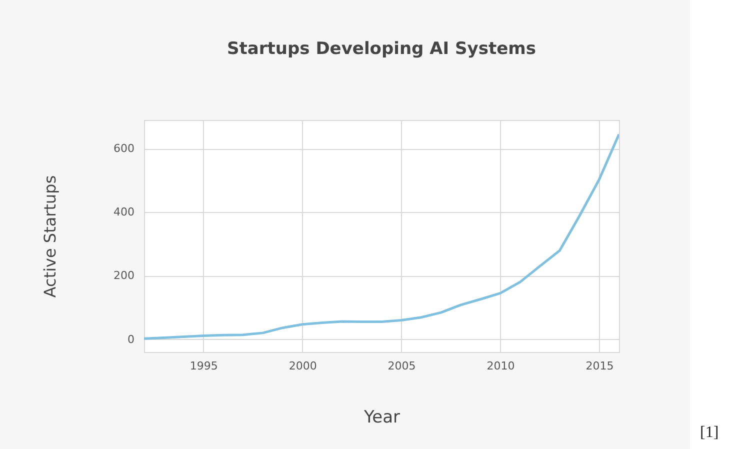  Describe the element at coordinates (600, 366) in the screenshot. I see `x-tick-label: 2015` at that location.